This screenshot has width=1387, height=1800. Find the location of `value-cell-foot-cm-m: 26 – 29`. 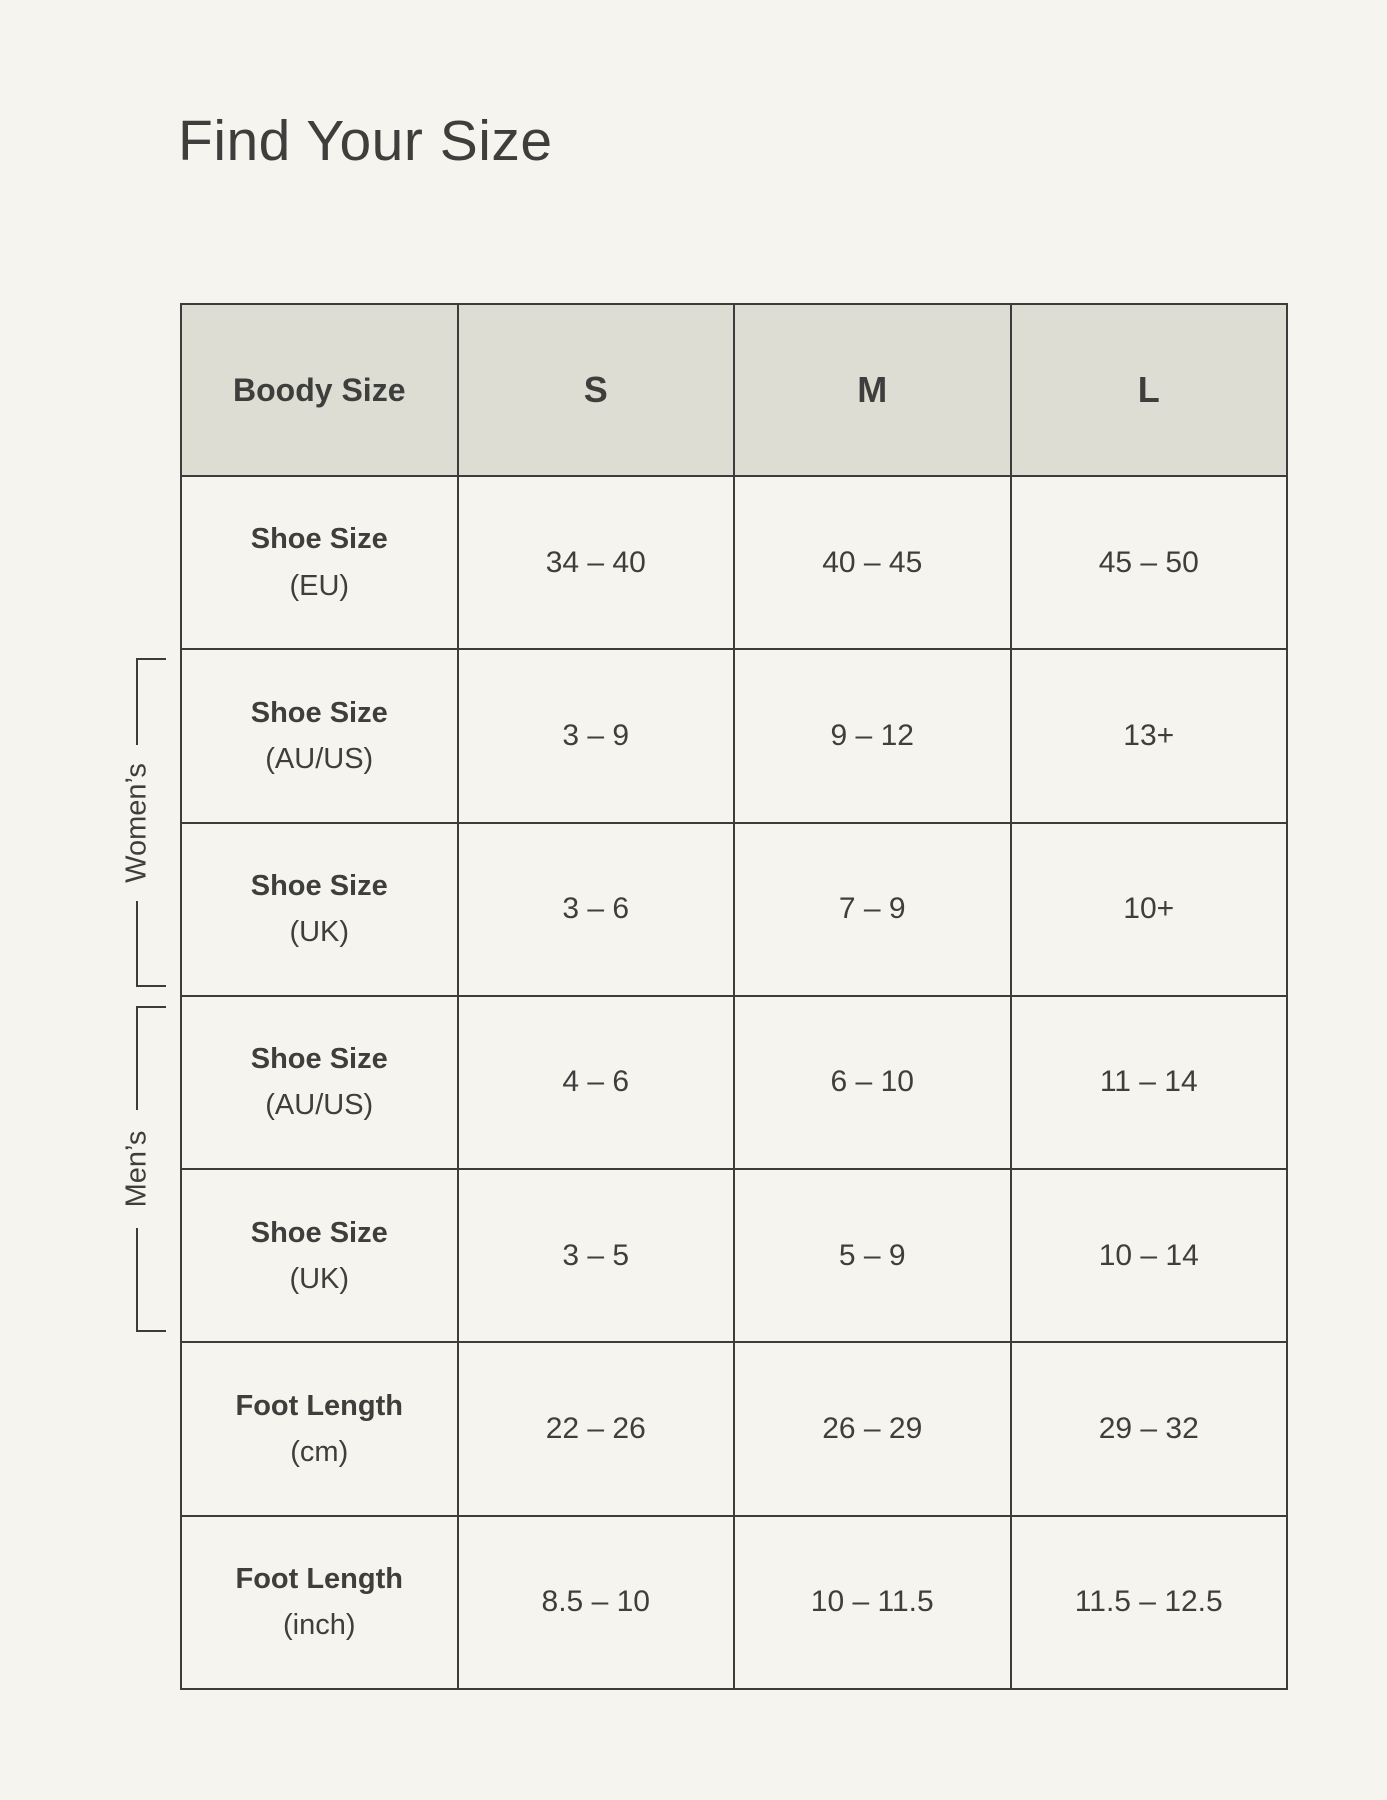

value-cell-foot-cm-m: 26 – 29 is located at coordinates (872, 1429).